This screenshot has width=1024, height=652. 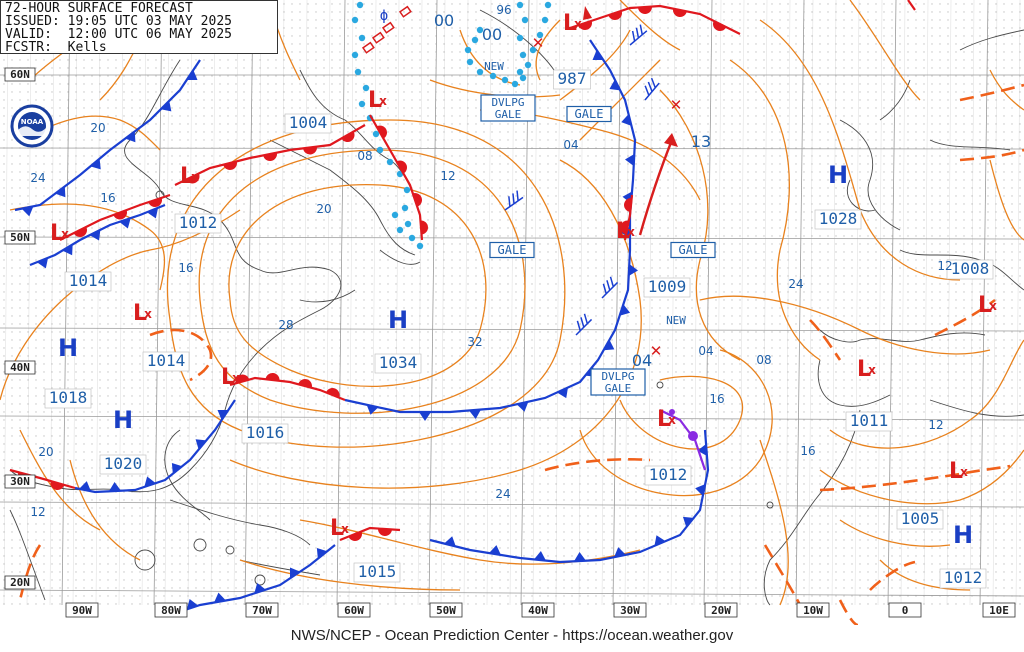 I want to click on isobar-value: 12, so click(x=37, y=512).